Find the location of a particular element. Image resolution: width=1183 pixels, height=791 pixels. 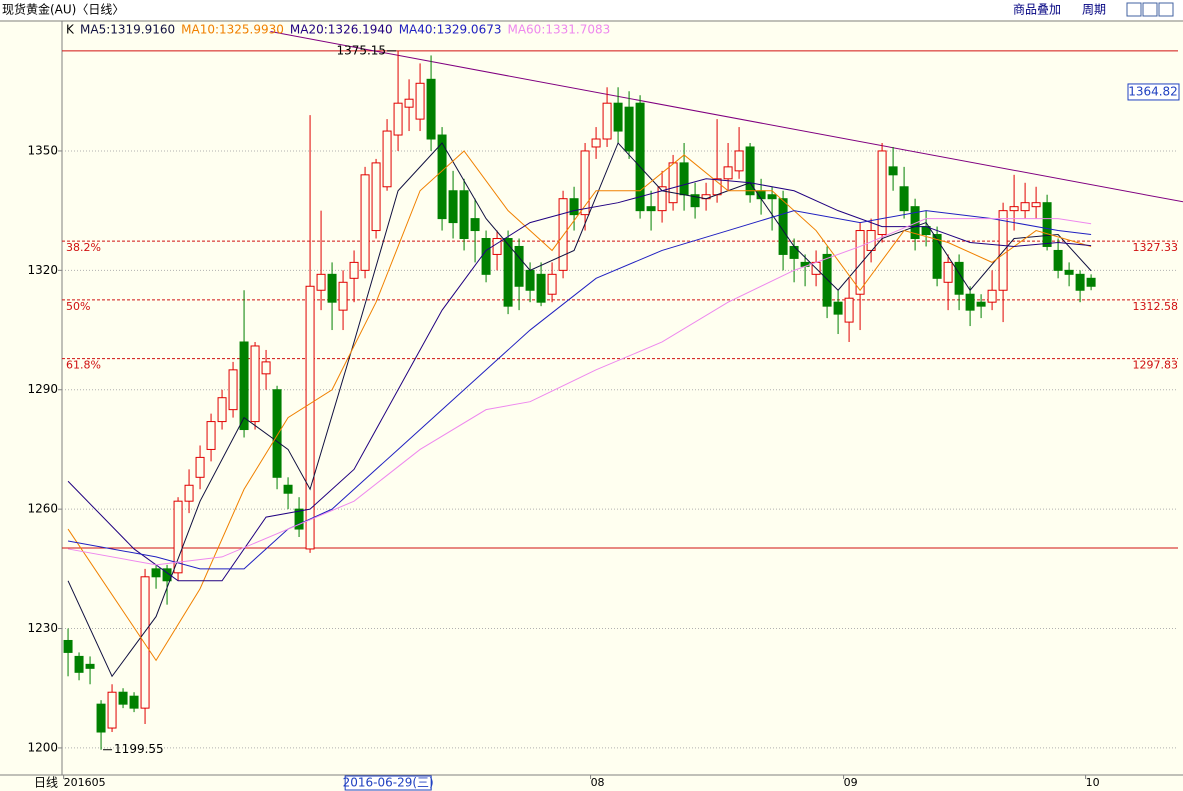

overlay-button: 商品叠加 is located at coordinates (1037, 9).